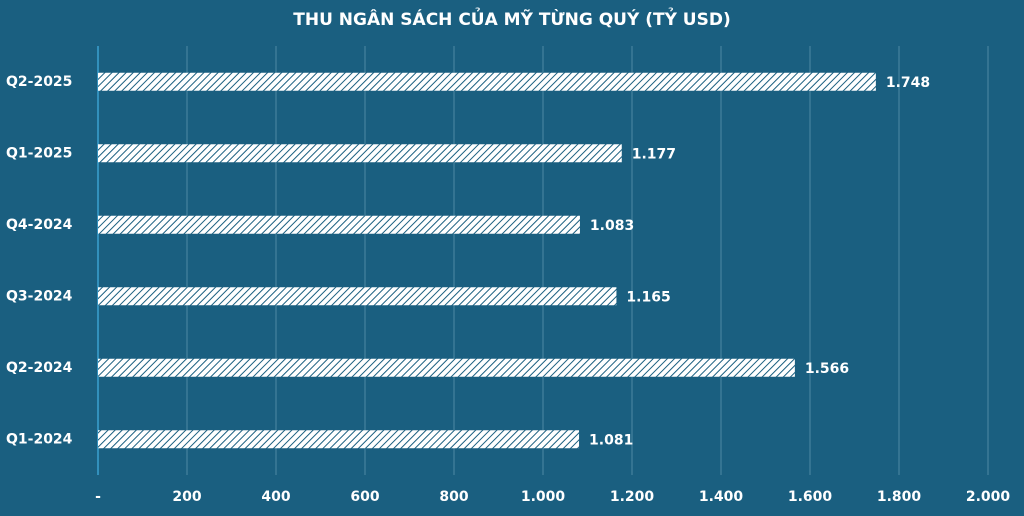 Image resolution: width=1024 pixels, height=516 pixels. I want to click on data-label: 1.566, so click(827, 369).